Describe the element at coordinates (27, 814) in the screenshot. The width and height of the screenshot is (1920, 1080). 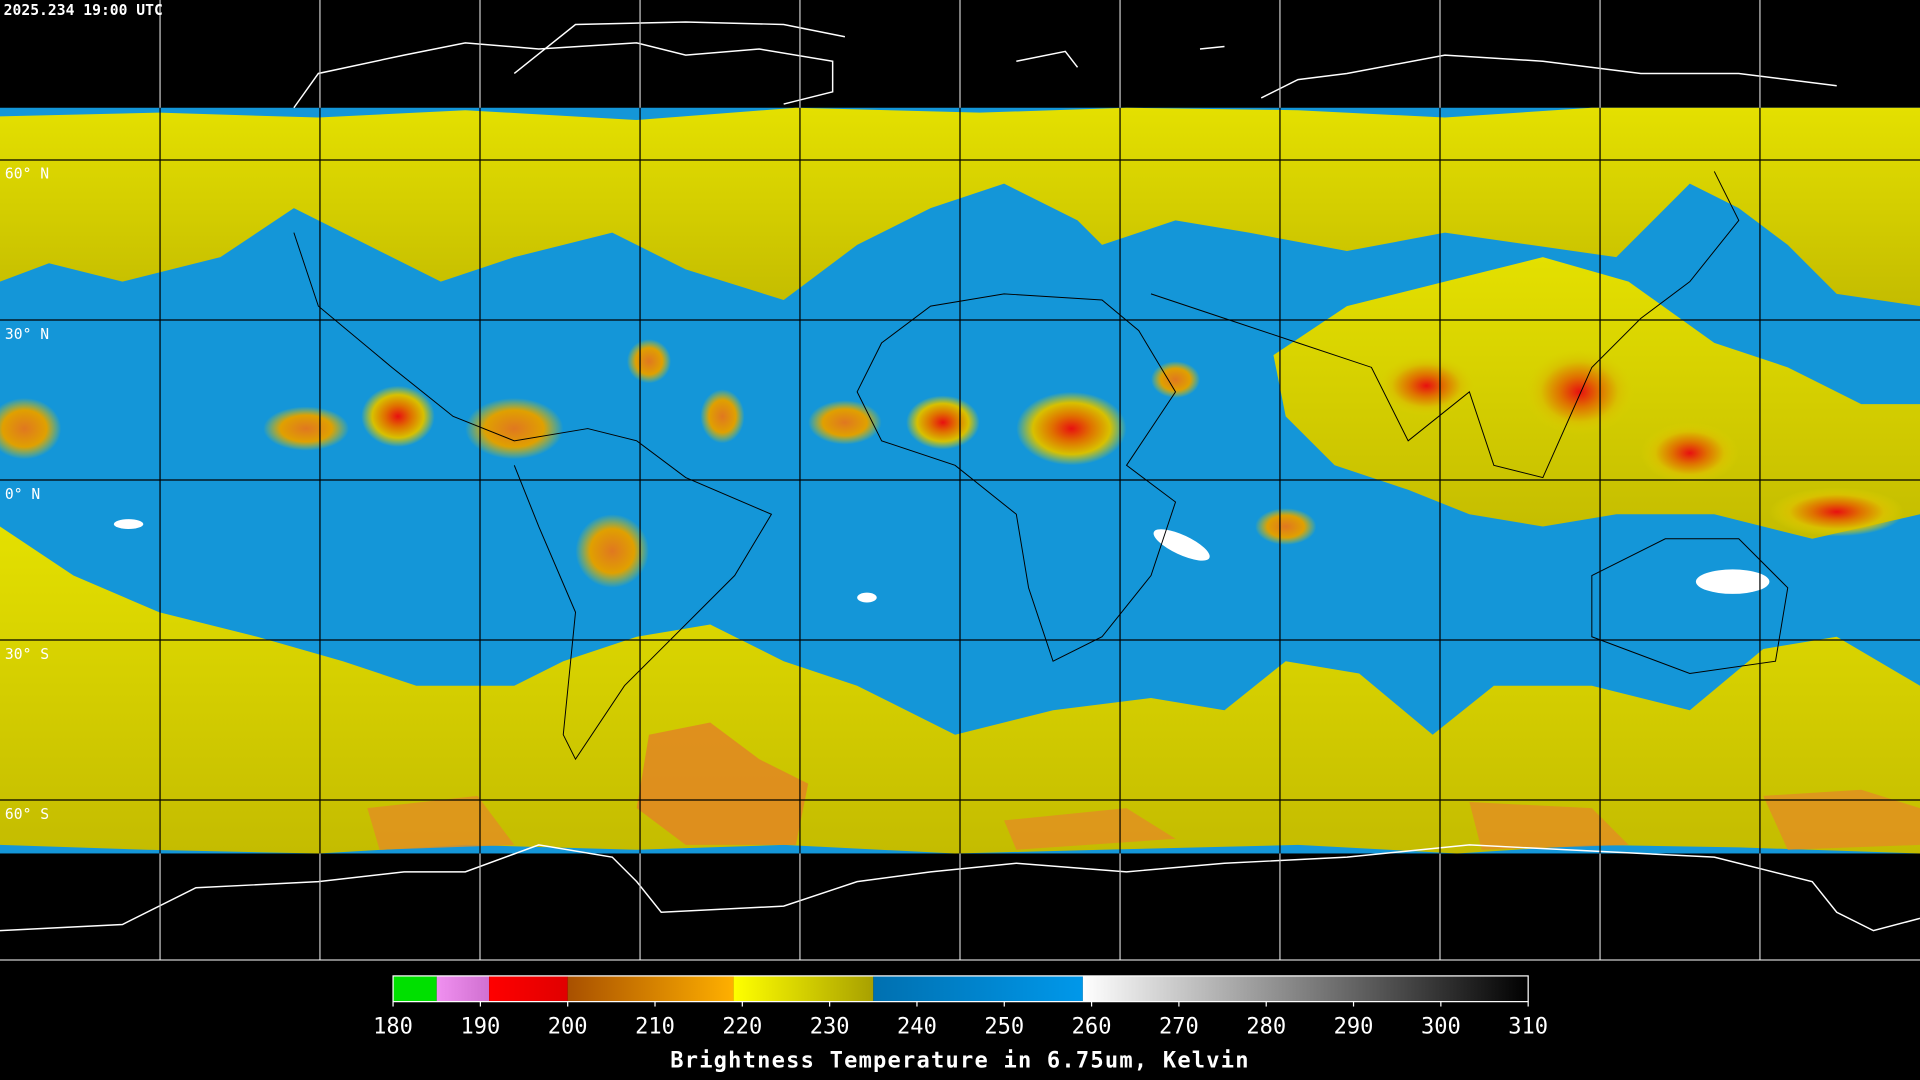
I see `latitude-label: 60° S` at that location.